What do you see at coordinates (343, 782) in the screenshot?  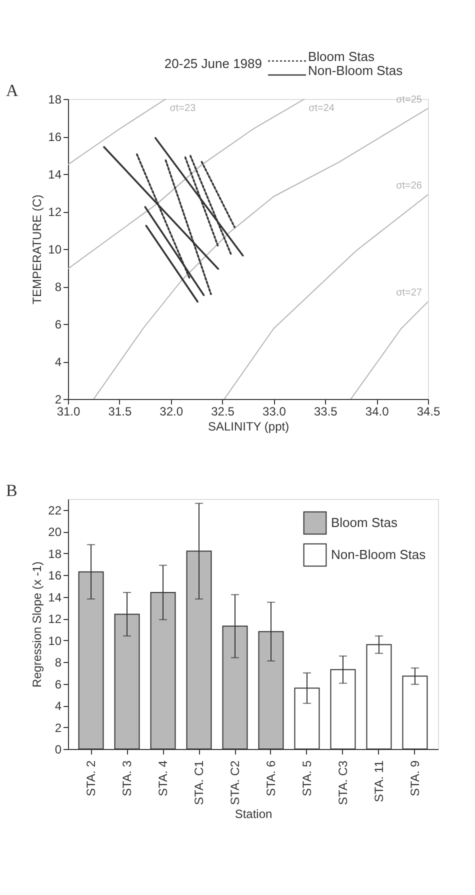 I see `x-tick-label: STA. C3` at bounding box center [343, 782].